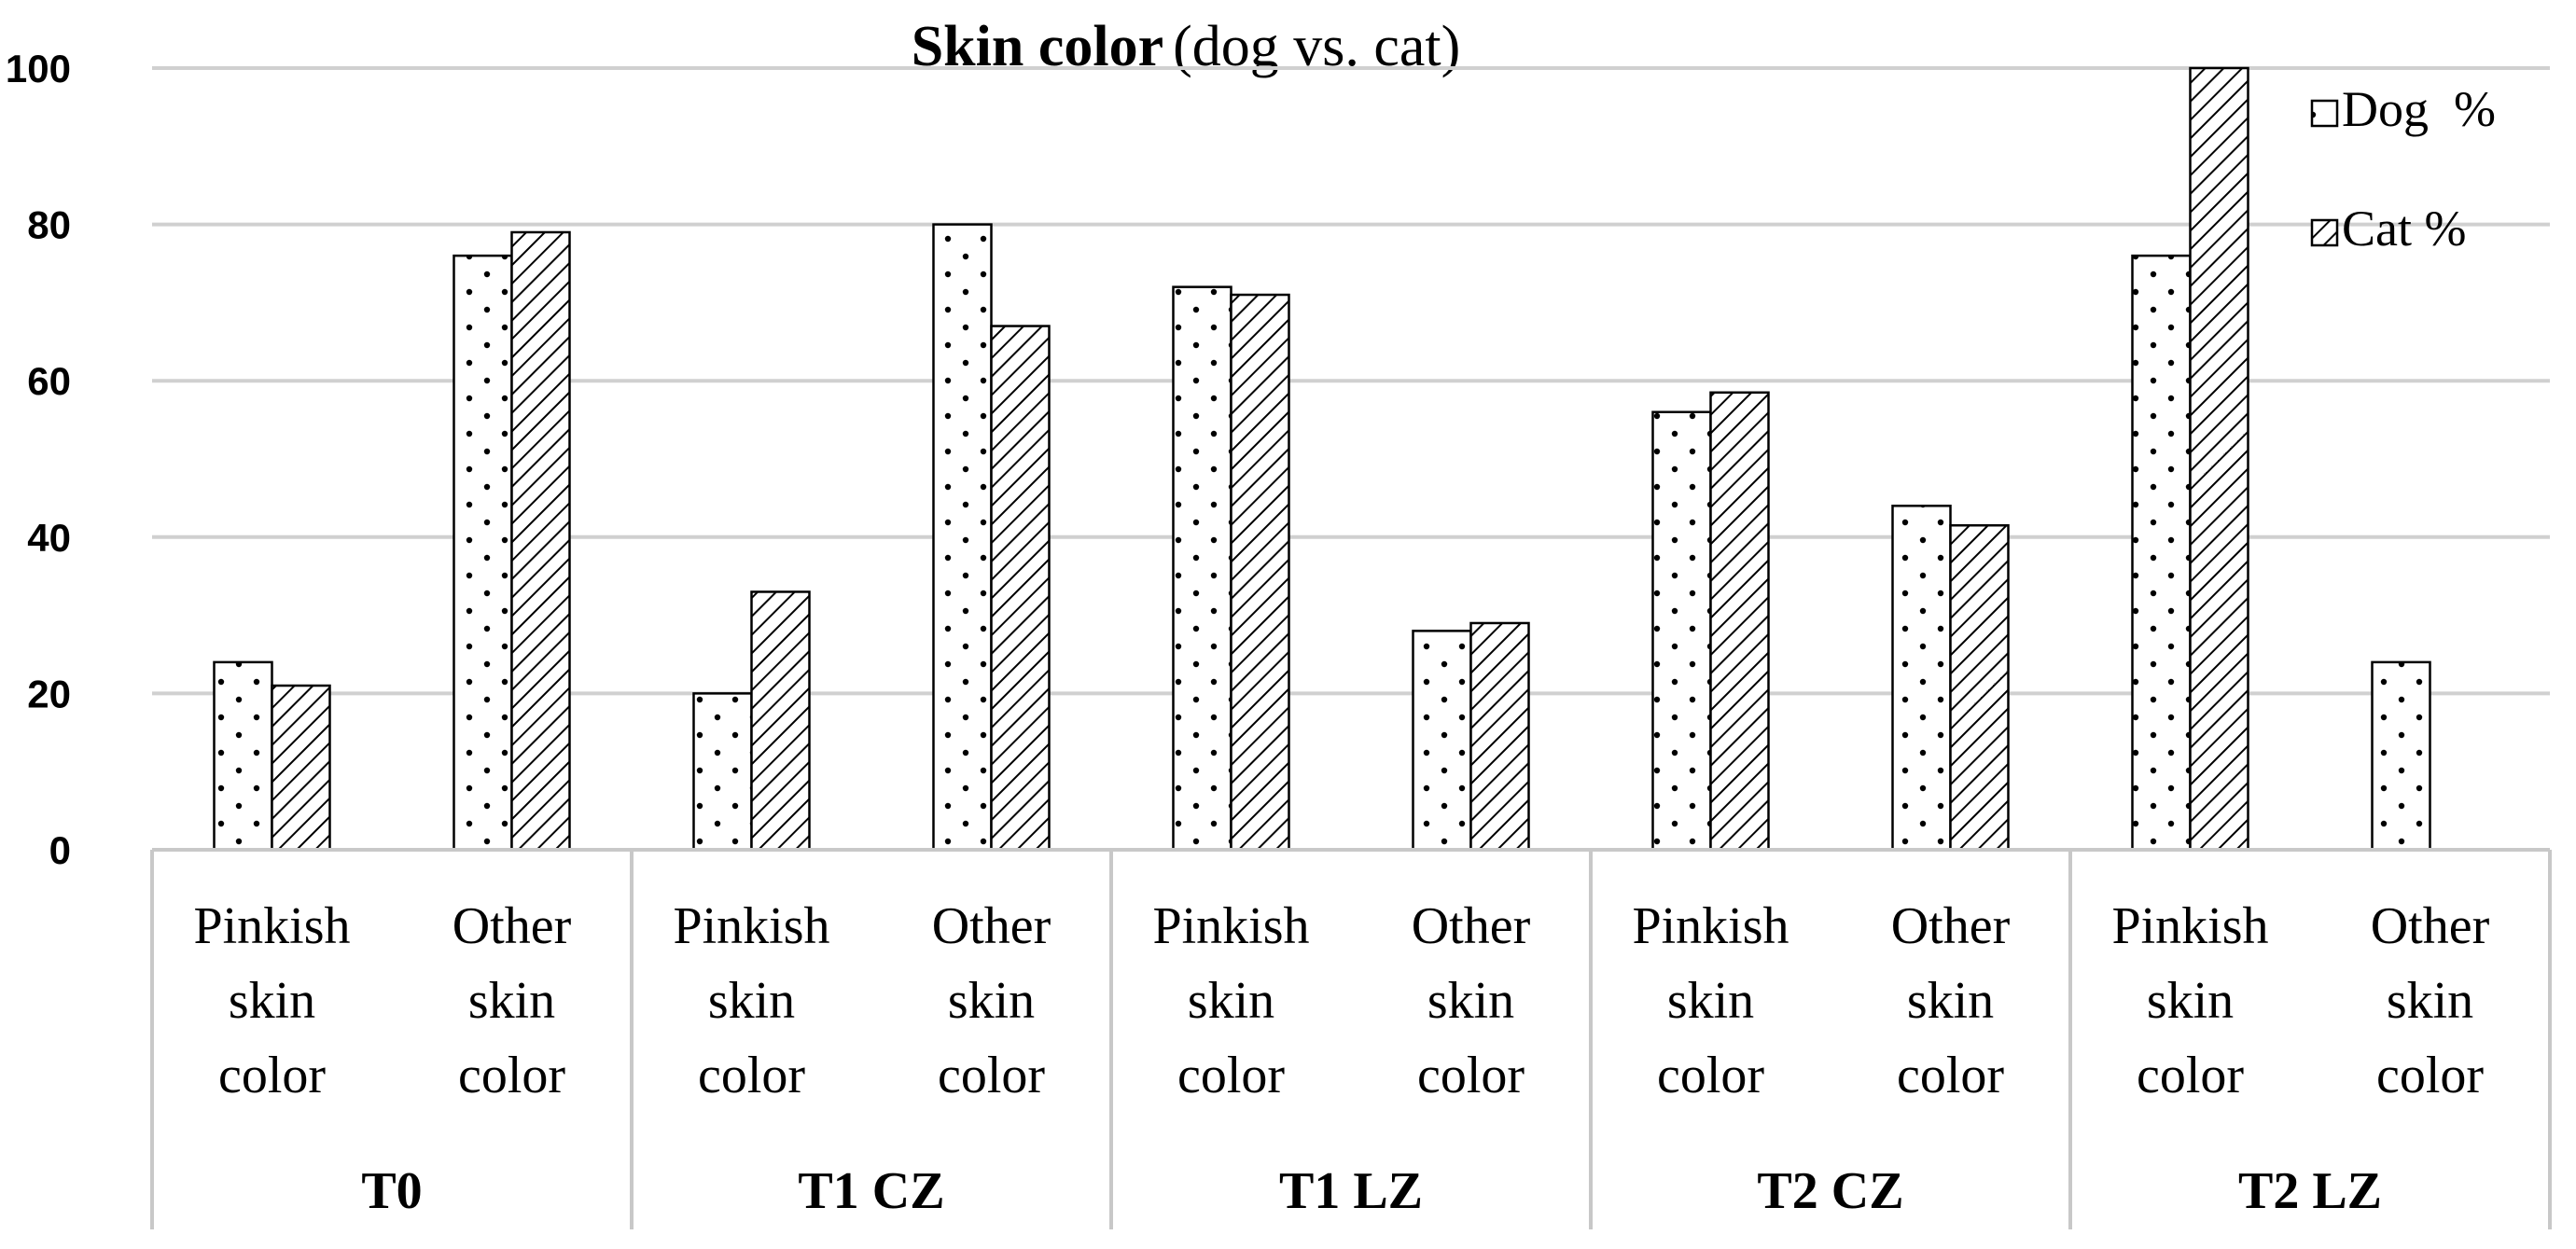 This screenshot has height=1249, width=2576. What do you see at coordinates (2403, 169) in the screenshot?
I see `legend: Dog % Cat %` at bounding box center [2403, 169].